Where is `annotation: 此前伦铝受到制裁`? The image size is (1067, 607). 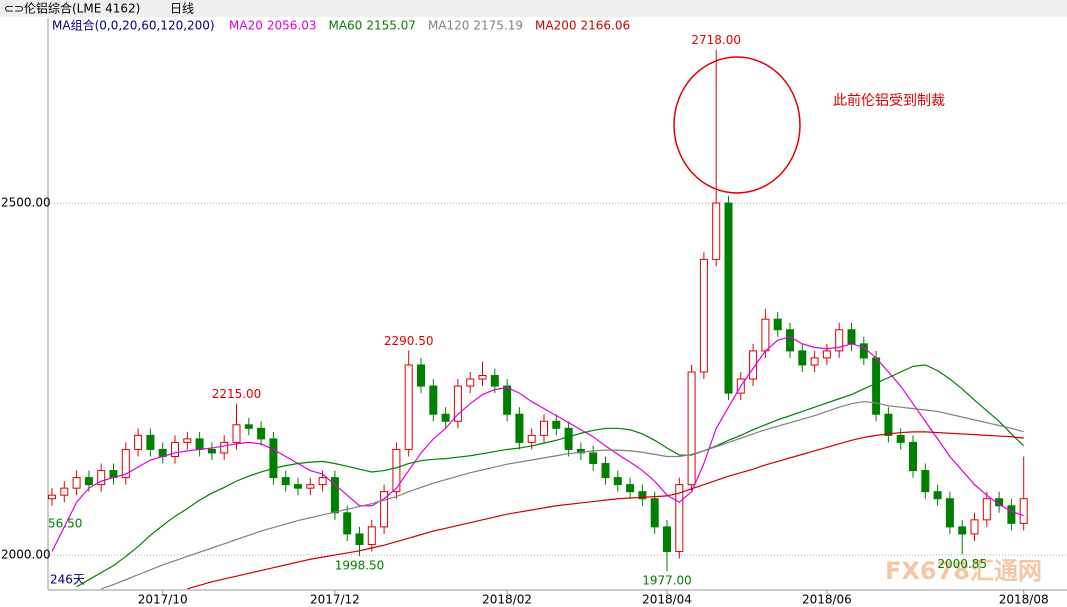 annotation: 此前伦铝受到制裁 is located at coordinates (889, 100).